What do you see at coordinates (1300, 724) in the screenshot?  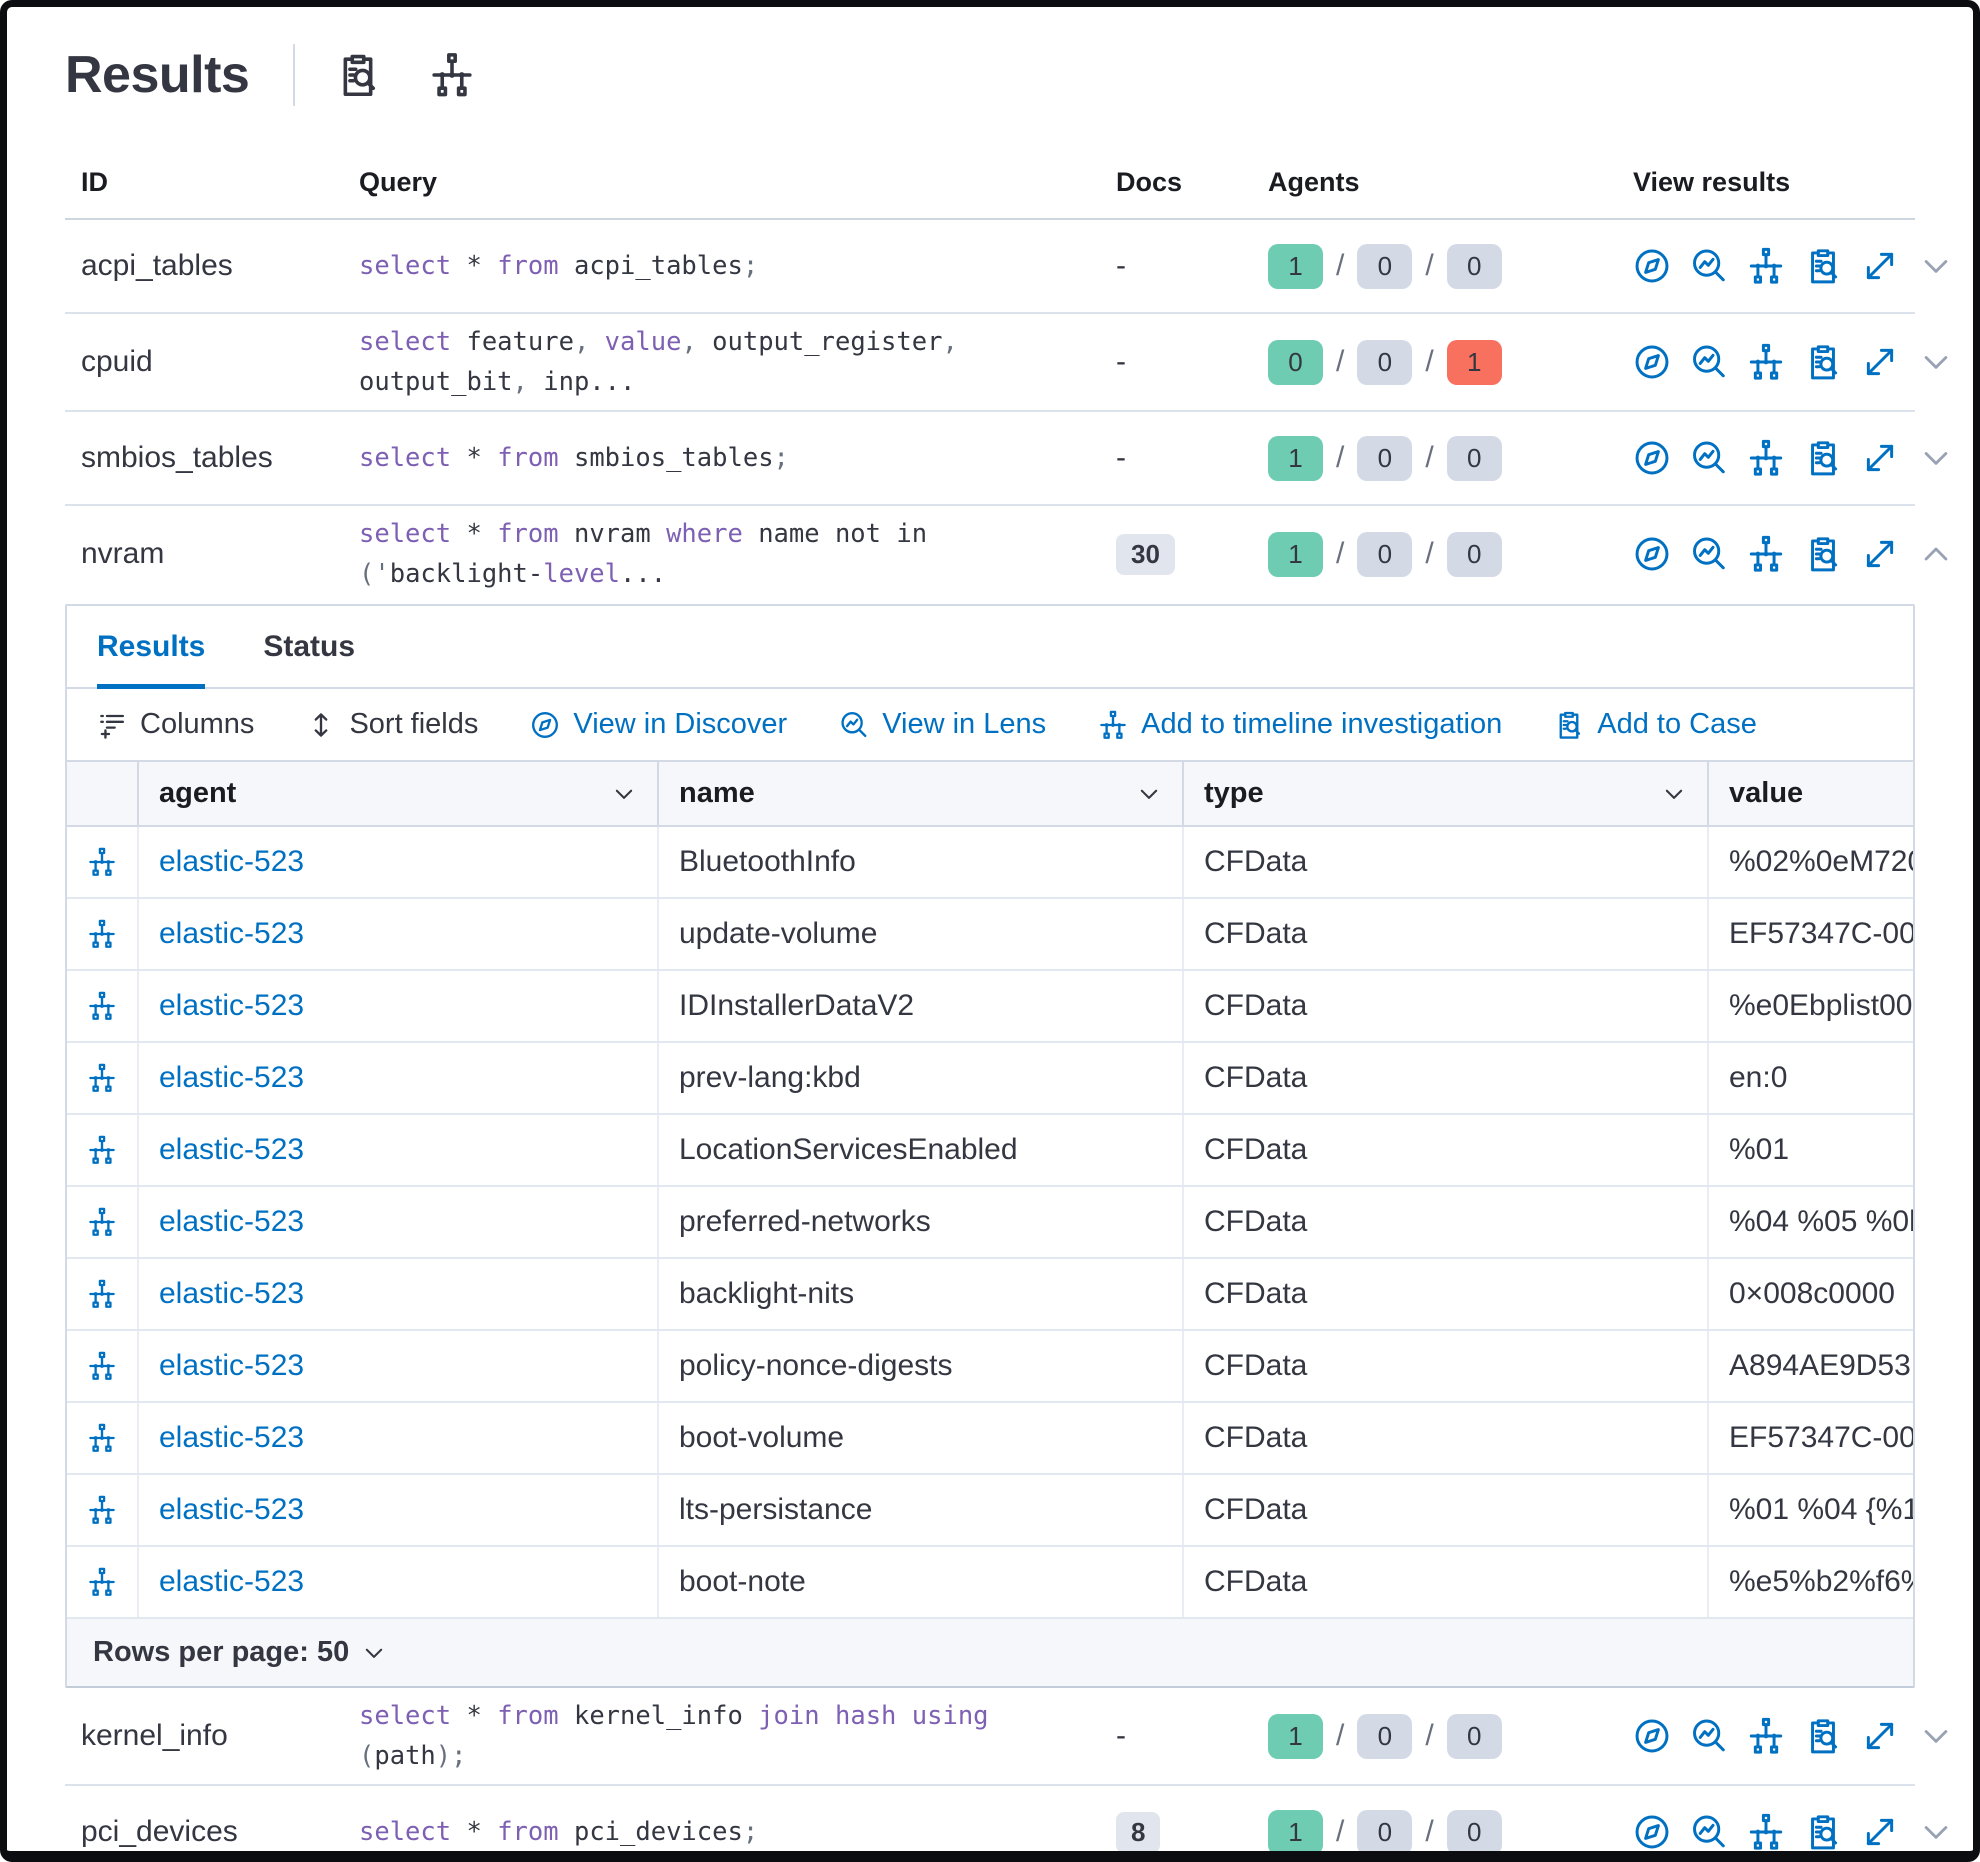 I see `toolbar-add-to-timeline-investigation: Add to timeline investigation` at bounding box center [1300, 724].